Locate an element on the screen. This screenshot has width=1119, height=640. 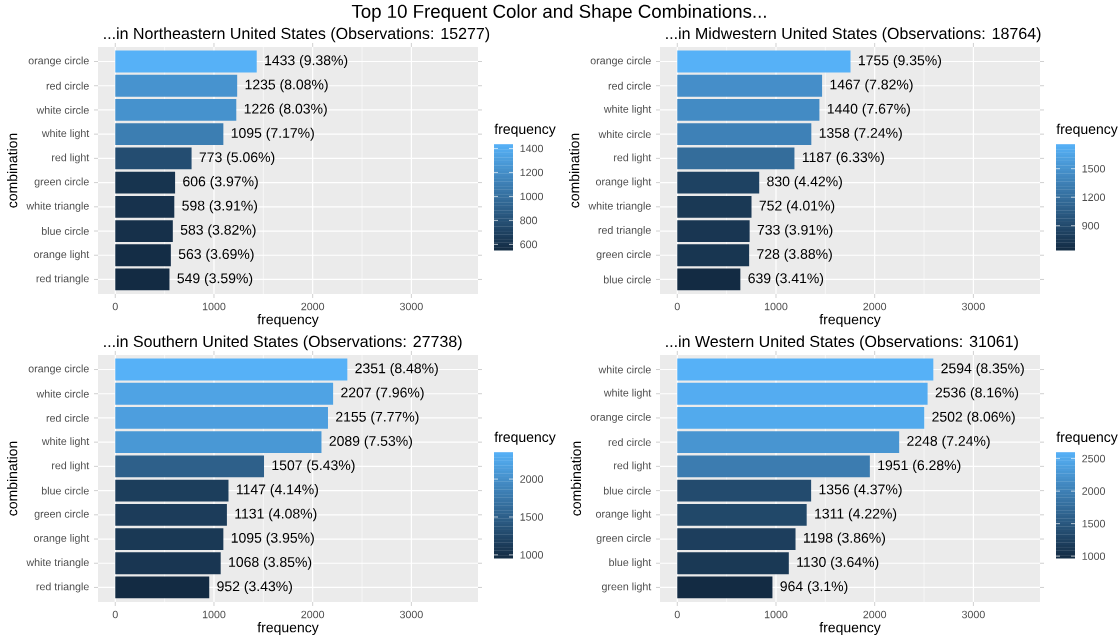
data-label: 752 (4.01%) is located at coordinates (797, 207).